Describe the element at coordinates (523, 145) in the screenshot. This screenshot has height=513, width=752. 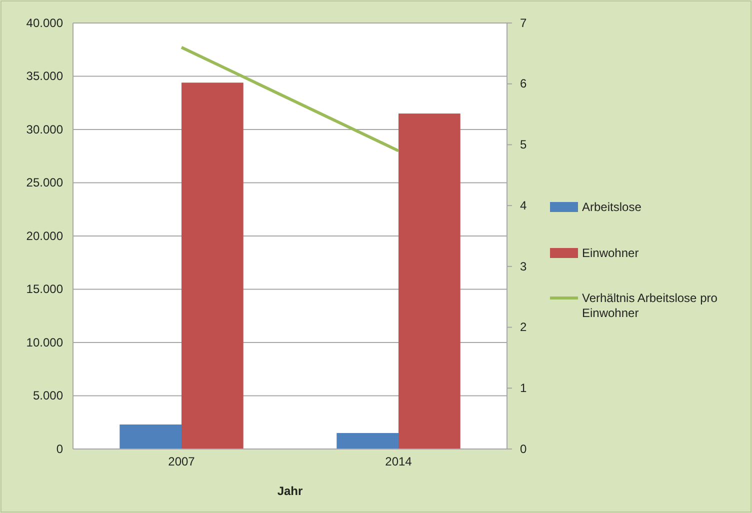
I see `y2-tick-label: 5` at that location.